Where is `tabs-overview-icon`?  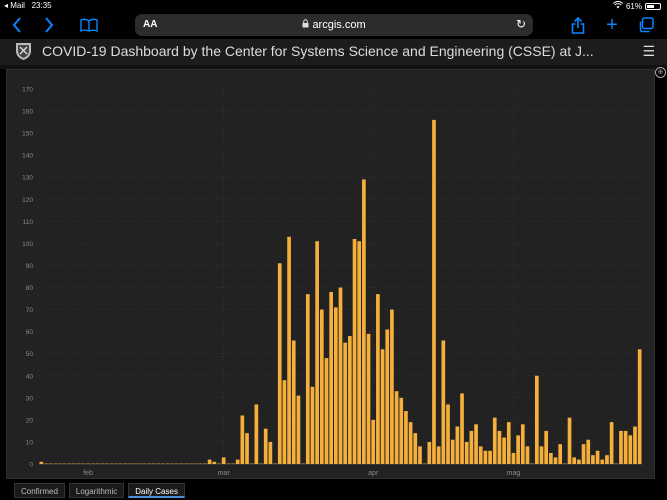 tabs-overview-icon is located at coordinates (646, 25).